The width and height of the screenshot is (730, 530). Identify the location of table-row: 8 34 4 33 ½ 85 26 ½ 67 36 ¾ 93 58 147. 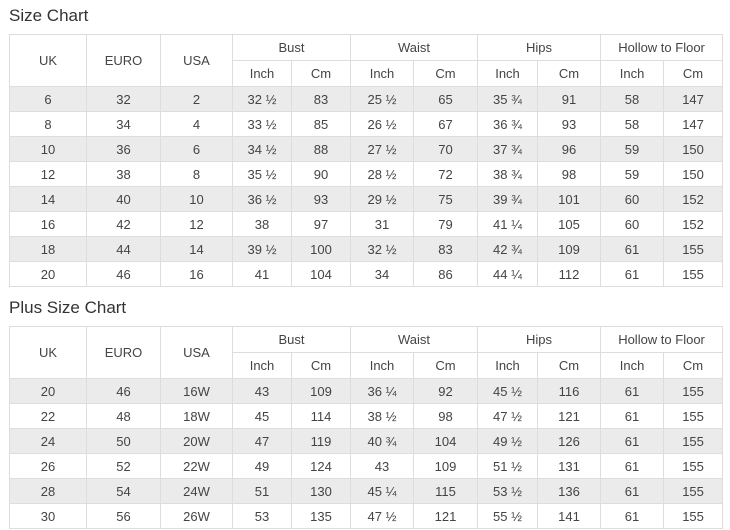
(366, 124).